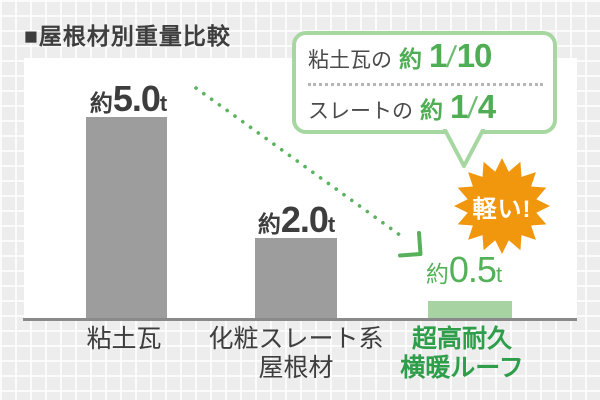 The width and height of the screenshot is (600, 400). I want to click on category-line1: 化粧スレート系, so click(296, 339).